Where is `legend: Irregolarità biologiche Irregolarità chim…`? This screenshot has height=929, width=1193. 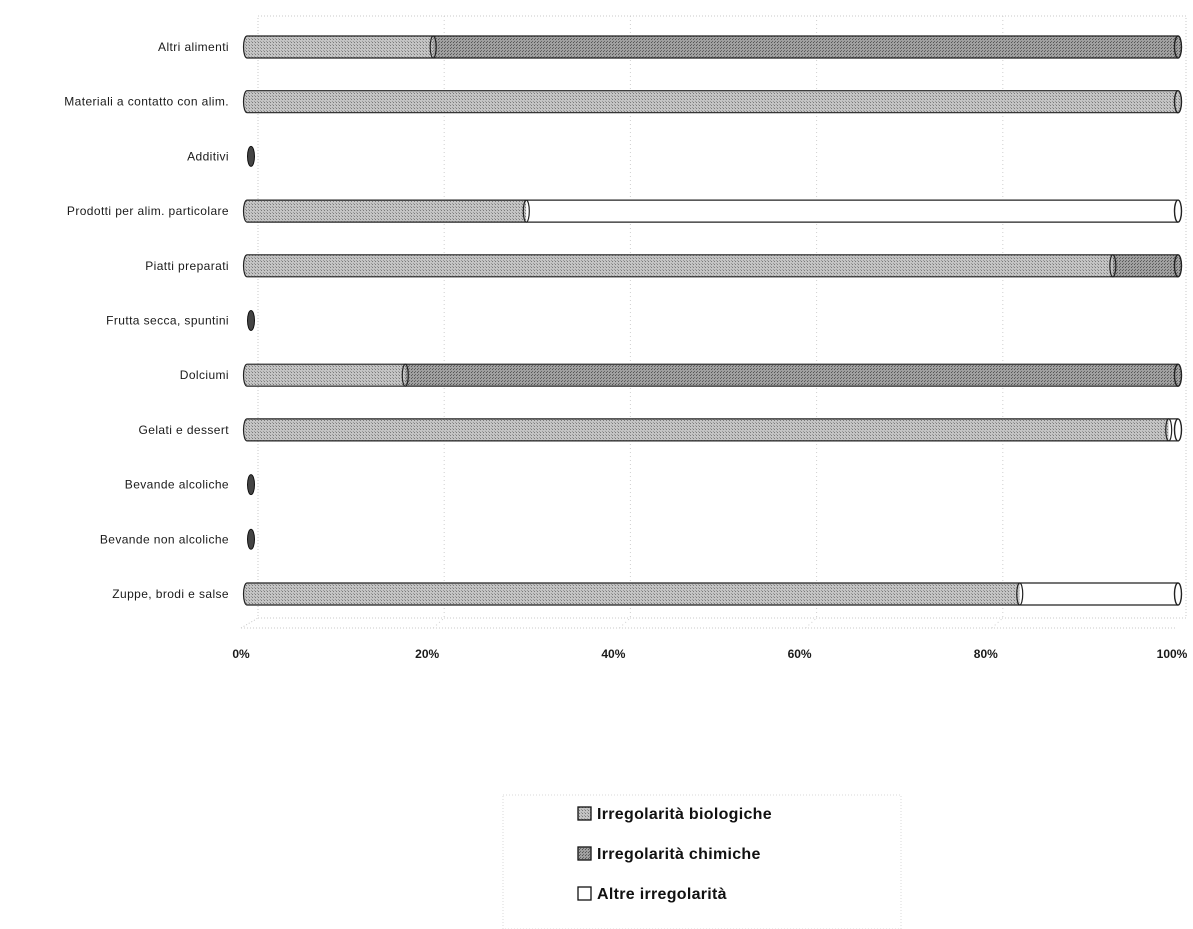 legend: Irregolarità biologiche Irregolarità chim… is located at coordinates (702, 861).